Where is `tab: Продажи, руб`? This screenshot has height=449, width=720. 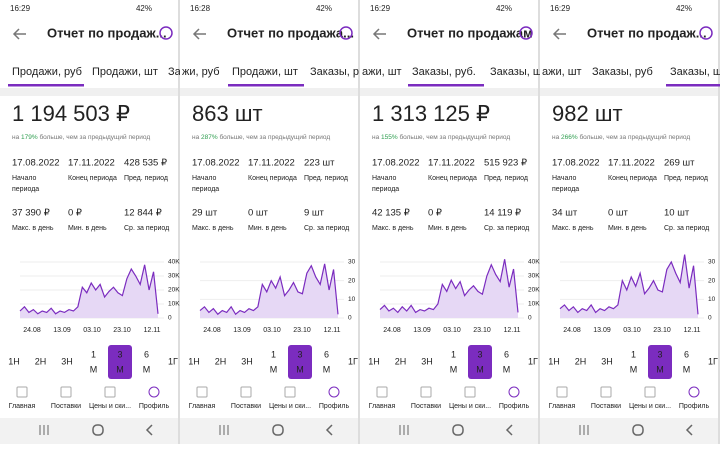
tab: Продажи, руб is located at coordinates (47, 72).